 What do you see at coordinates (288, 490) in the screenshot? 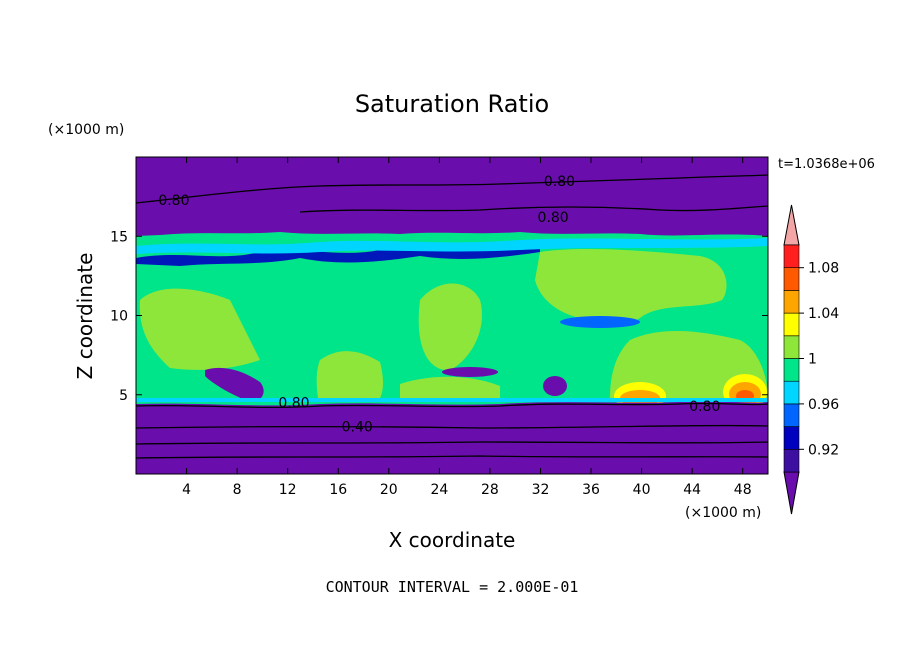
I see `x-tick-label: 12` at bounding box center [288, 490].